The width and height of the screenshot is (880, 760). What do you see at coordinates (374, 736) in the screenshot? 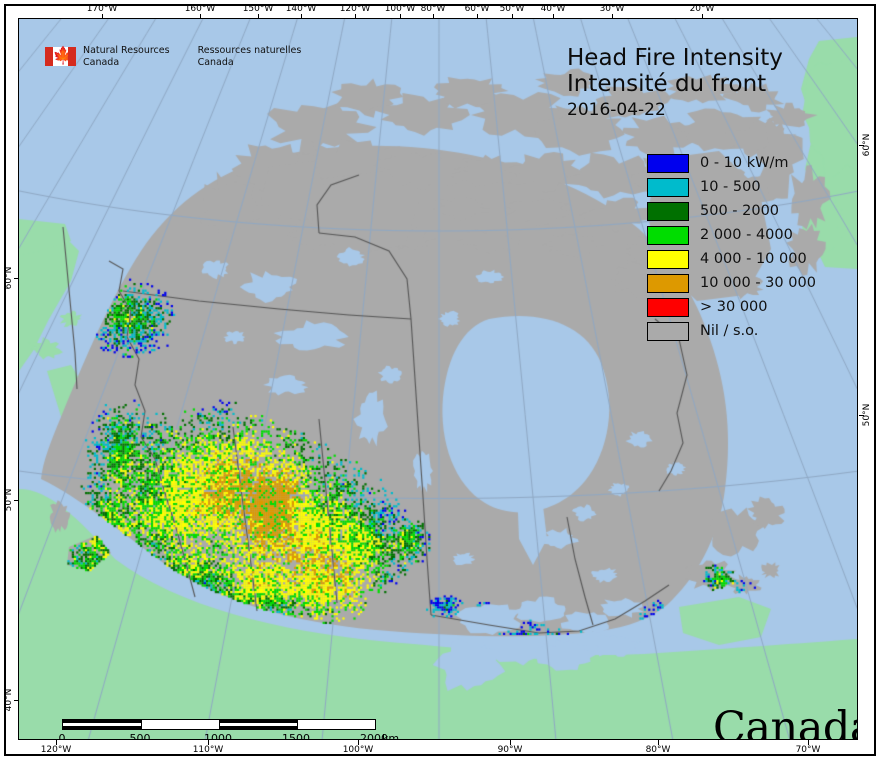
I see `scale-bar-tick-label: 2000` at bounding box center [374, 736].